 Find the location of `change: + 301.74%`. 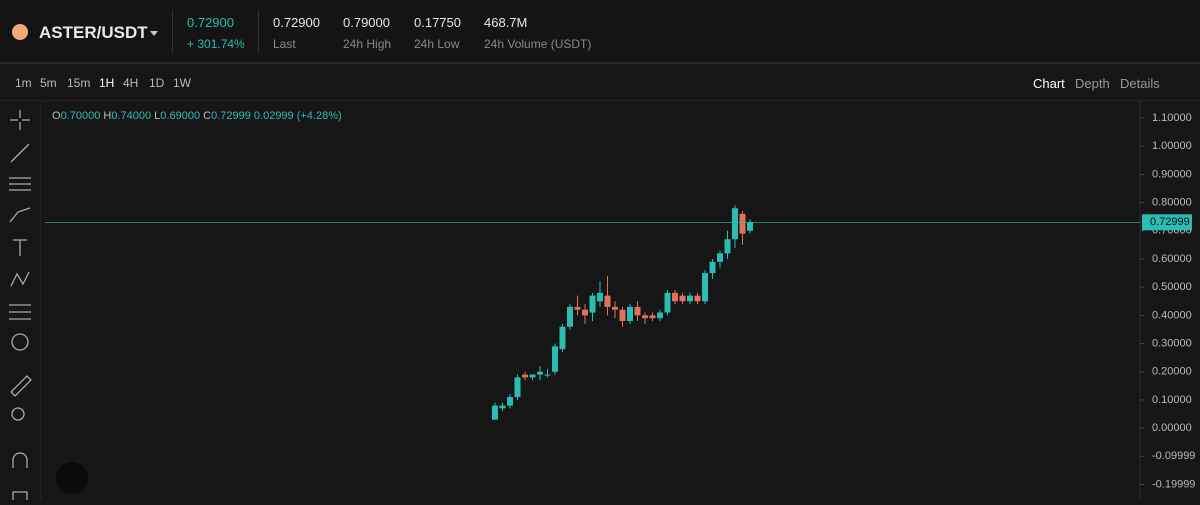

change: + 301.74% is located at coordinates (216, 44).